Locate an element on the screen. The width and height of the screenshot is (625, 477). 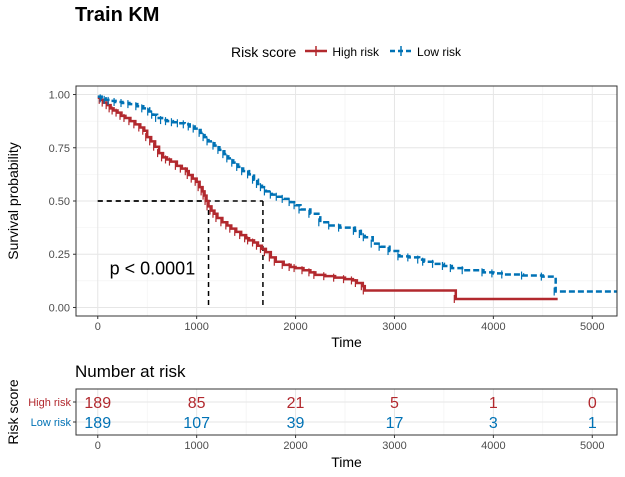
legend-label-low-risk: Low risk is located at coordinates (439, 52).